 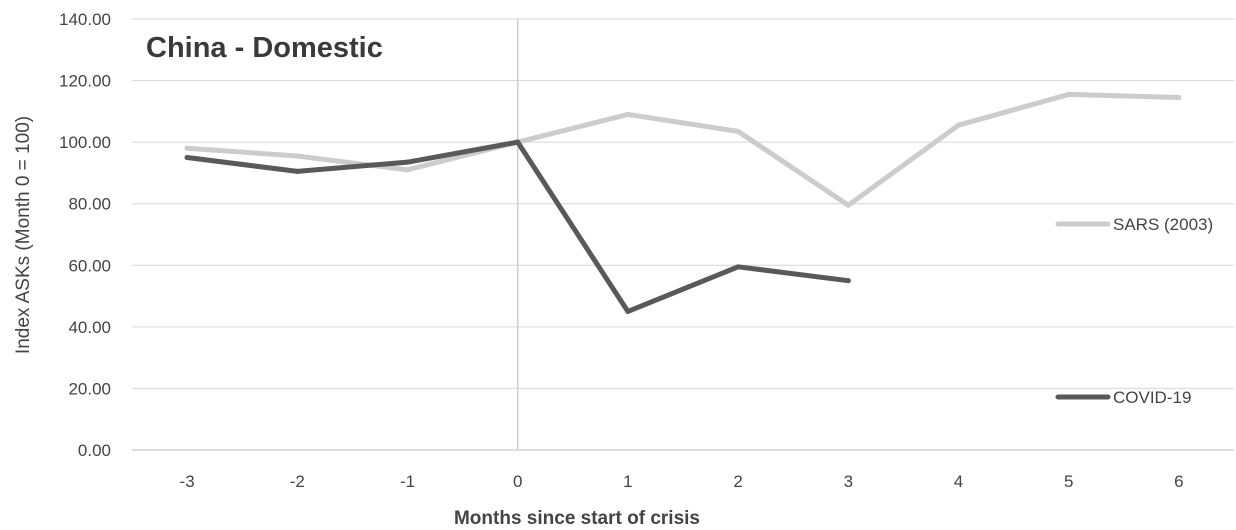 What do you see at coordinates (85, 142) in the screenshot?
I see `y-tick-label: 100.00` at bounding box center [85, 142].